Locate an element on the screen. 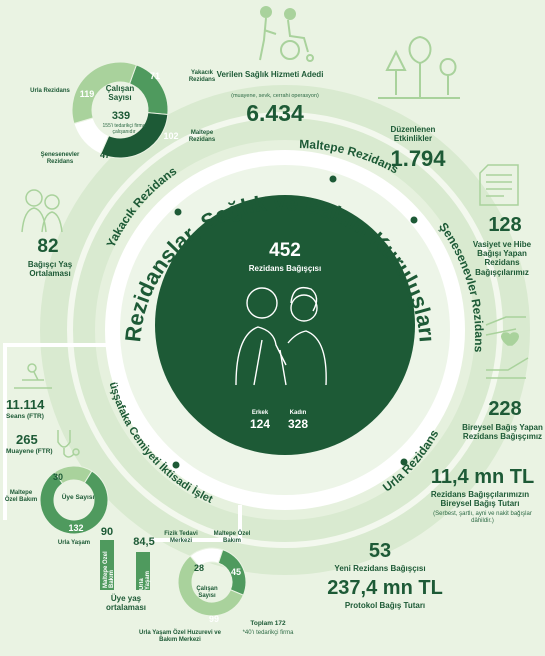 The image size is (545, 656). age-bar-urla is located at coordinates (143, 571).